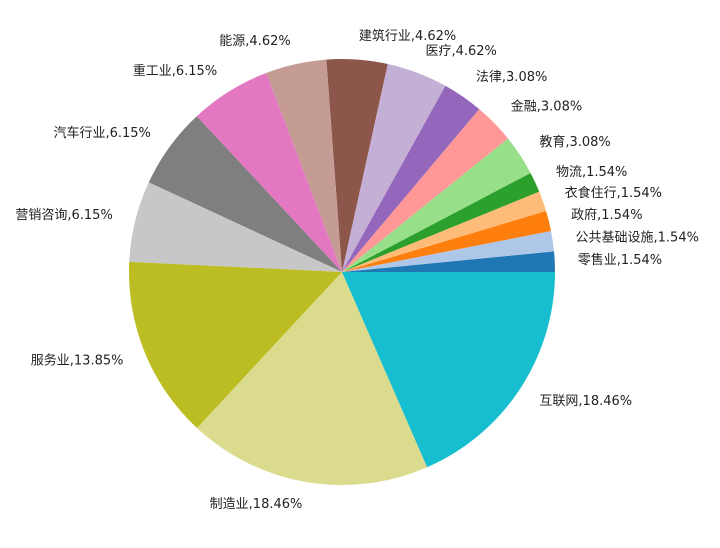 The image size is (720, 548). I want to click on slice-label: 衣食住行,1.54%, so click(613, 193).